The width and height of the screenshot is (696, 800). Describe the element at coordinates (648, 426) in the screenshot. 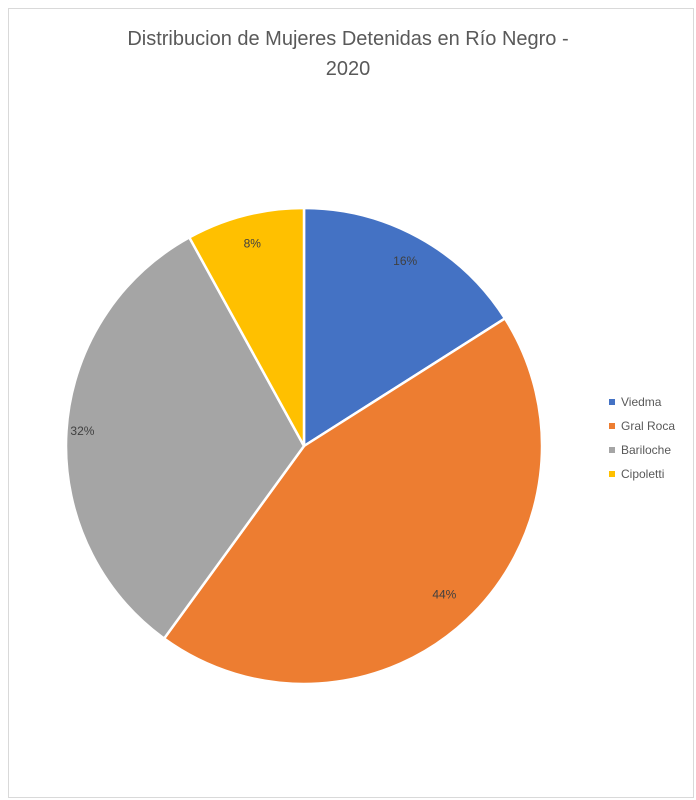

I see `legend-label-gral-roca: Gral Roca` at that location.